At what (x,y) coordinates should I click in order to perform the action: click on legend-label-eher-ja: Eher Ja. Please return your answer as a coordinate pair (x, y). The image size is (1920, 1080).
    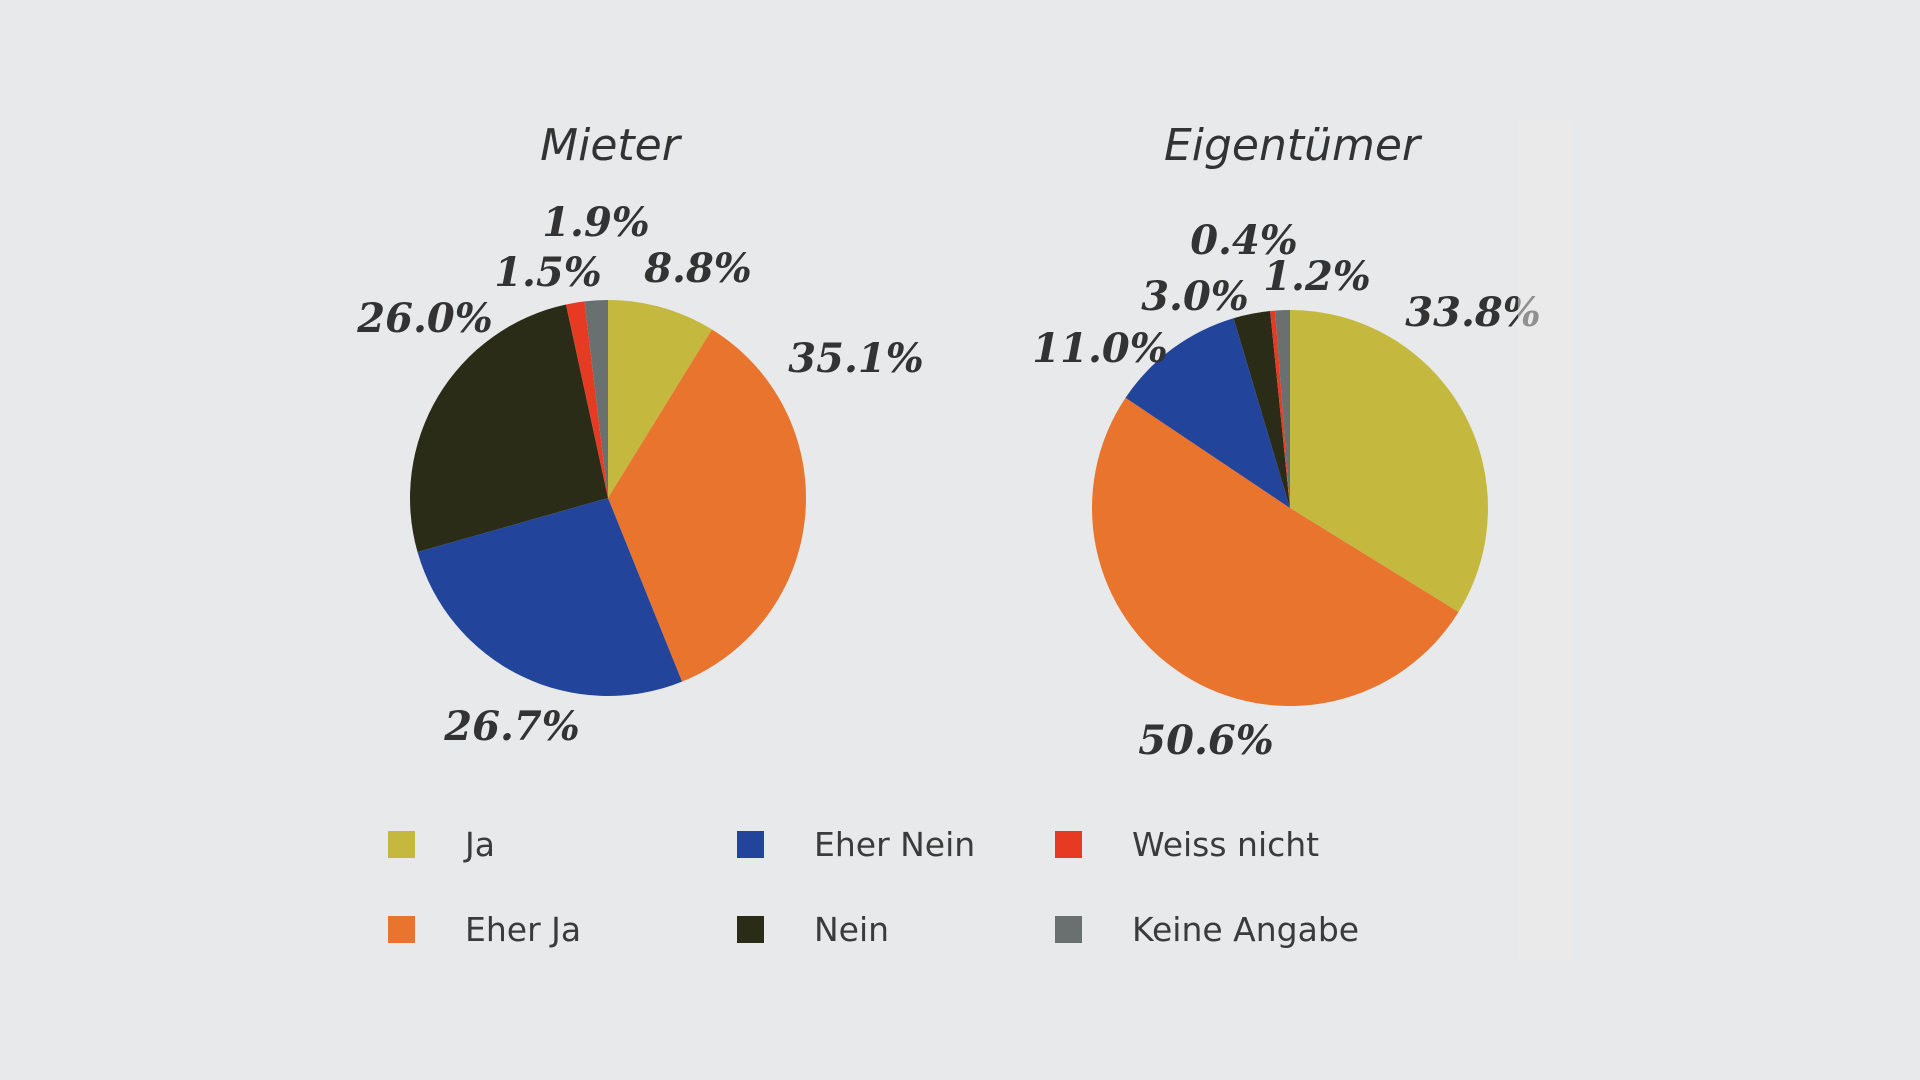
    Looking at the image, I should click on (523, 929).